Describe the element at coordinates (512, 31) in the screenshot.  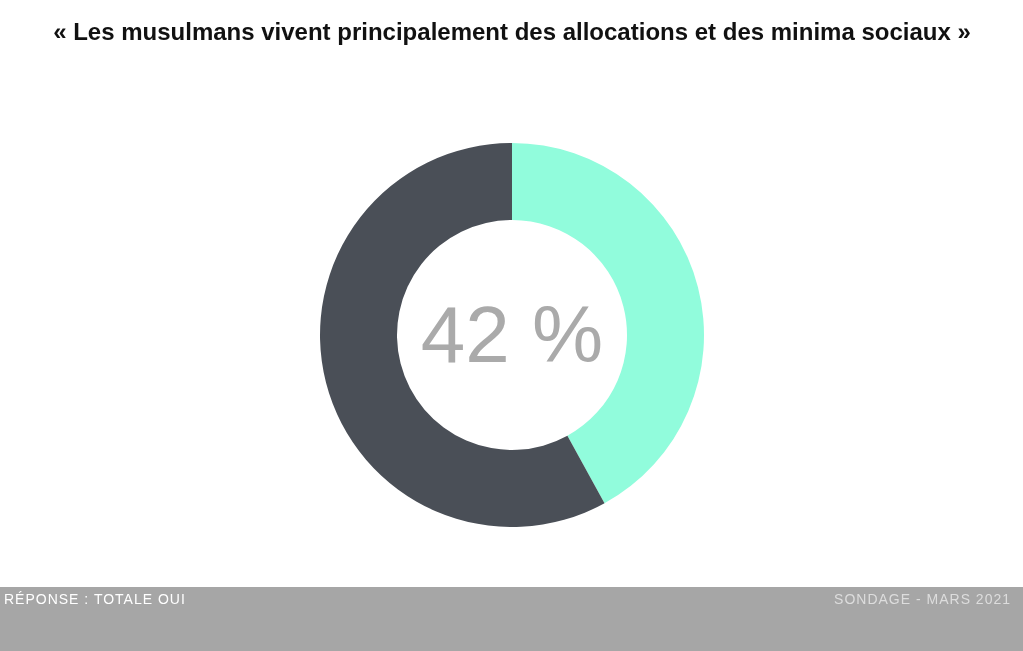
I see `chart-title: « Les musulmans vivent principalement des allocations et des minima sociaux »` at that location.